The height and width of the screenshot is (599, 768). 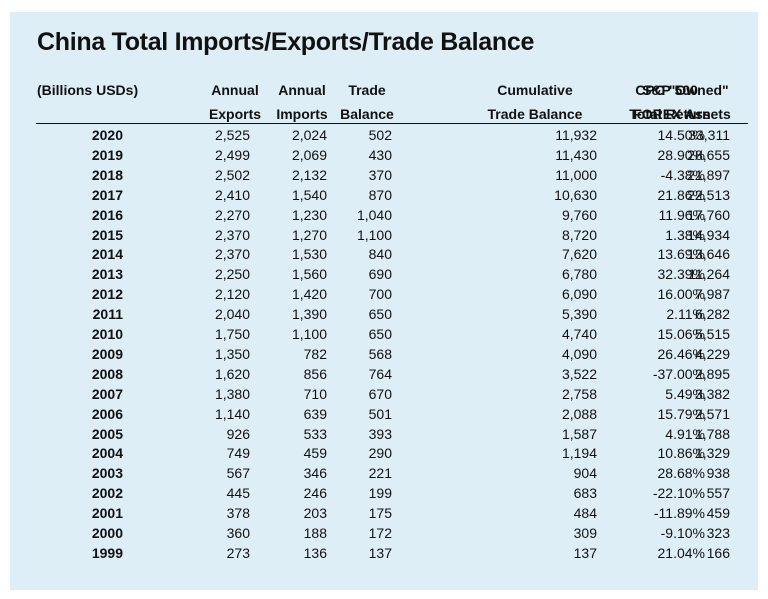 What do you see at coordinates (682, 114) in the screenshot?
I see `header-forex-assets-line2: FOREX Assets` at bounding box center [682, 114].